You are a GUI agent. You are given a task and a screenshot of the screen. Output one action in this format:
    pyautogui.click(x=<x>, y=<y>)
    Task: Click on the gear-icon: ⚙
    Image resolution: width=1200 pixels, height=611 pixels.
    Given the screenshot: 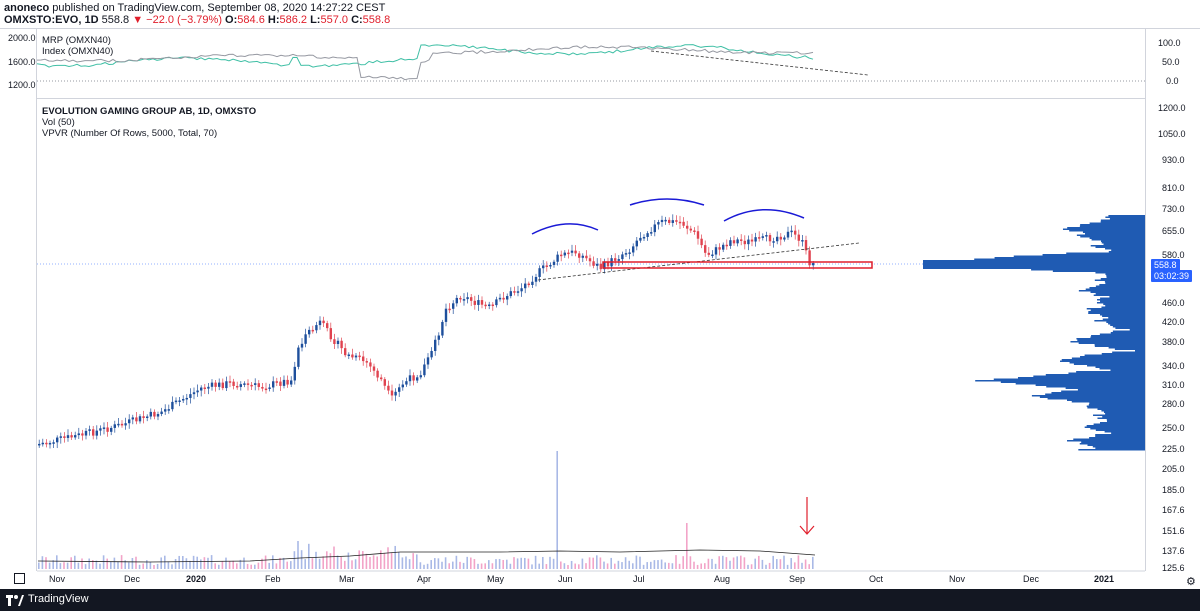 What is the action you would take?
    pyautogui.click(x=1191, y=582)
    